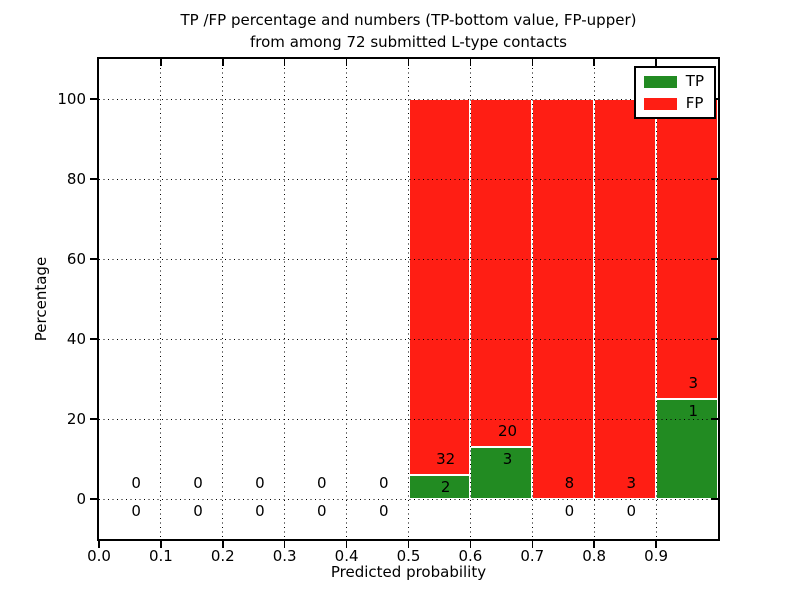 This screenshot has height=600, width=800. Describe the element at coordinates (408, 572) in the screenshot. I see `x-axis-label: Predicted probability` at that location.